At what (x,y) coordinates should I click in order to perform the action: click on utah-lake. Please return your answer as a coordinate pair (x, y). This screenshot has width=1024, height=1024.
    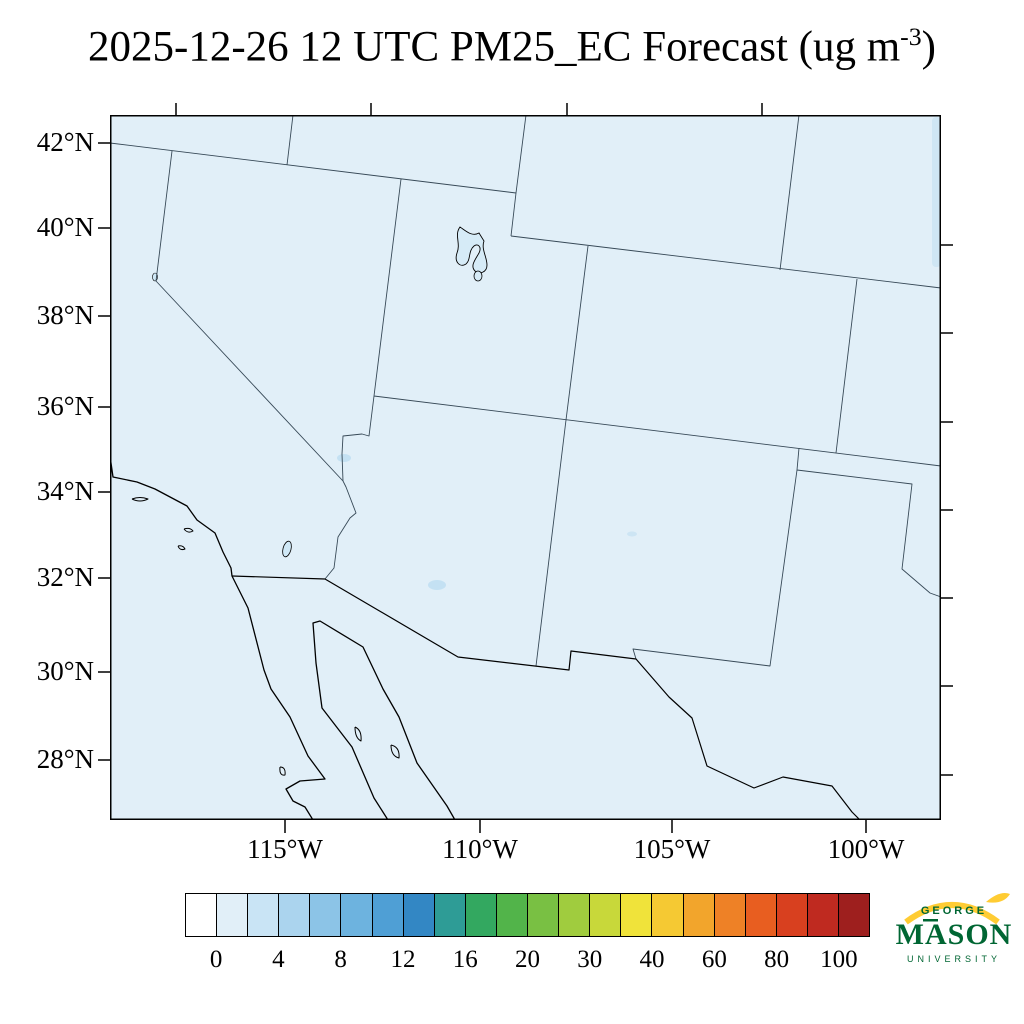
    Looking at the image, I should click on (478, 276).